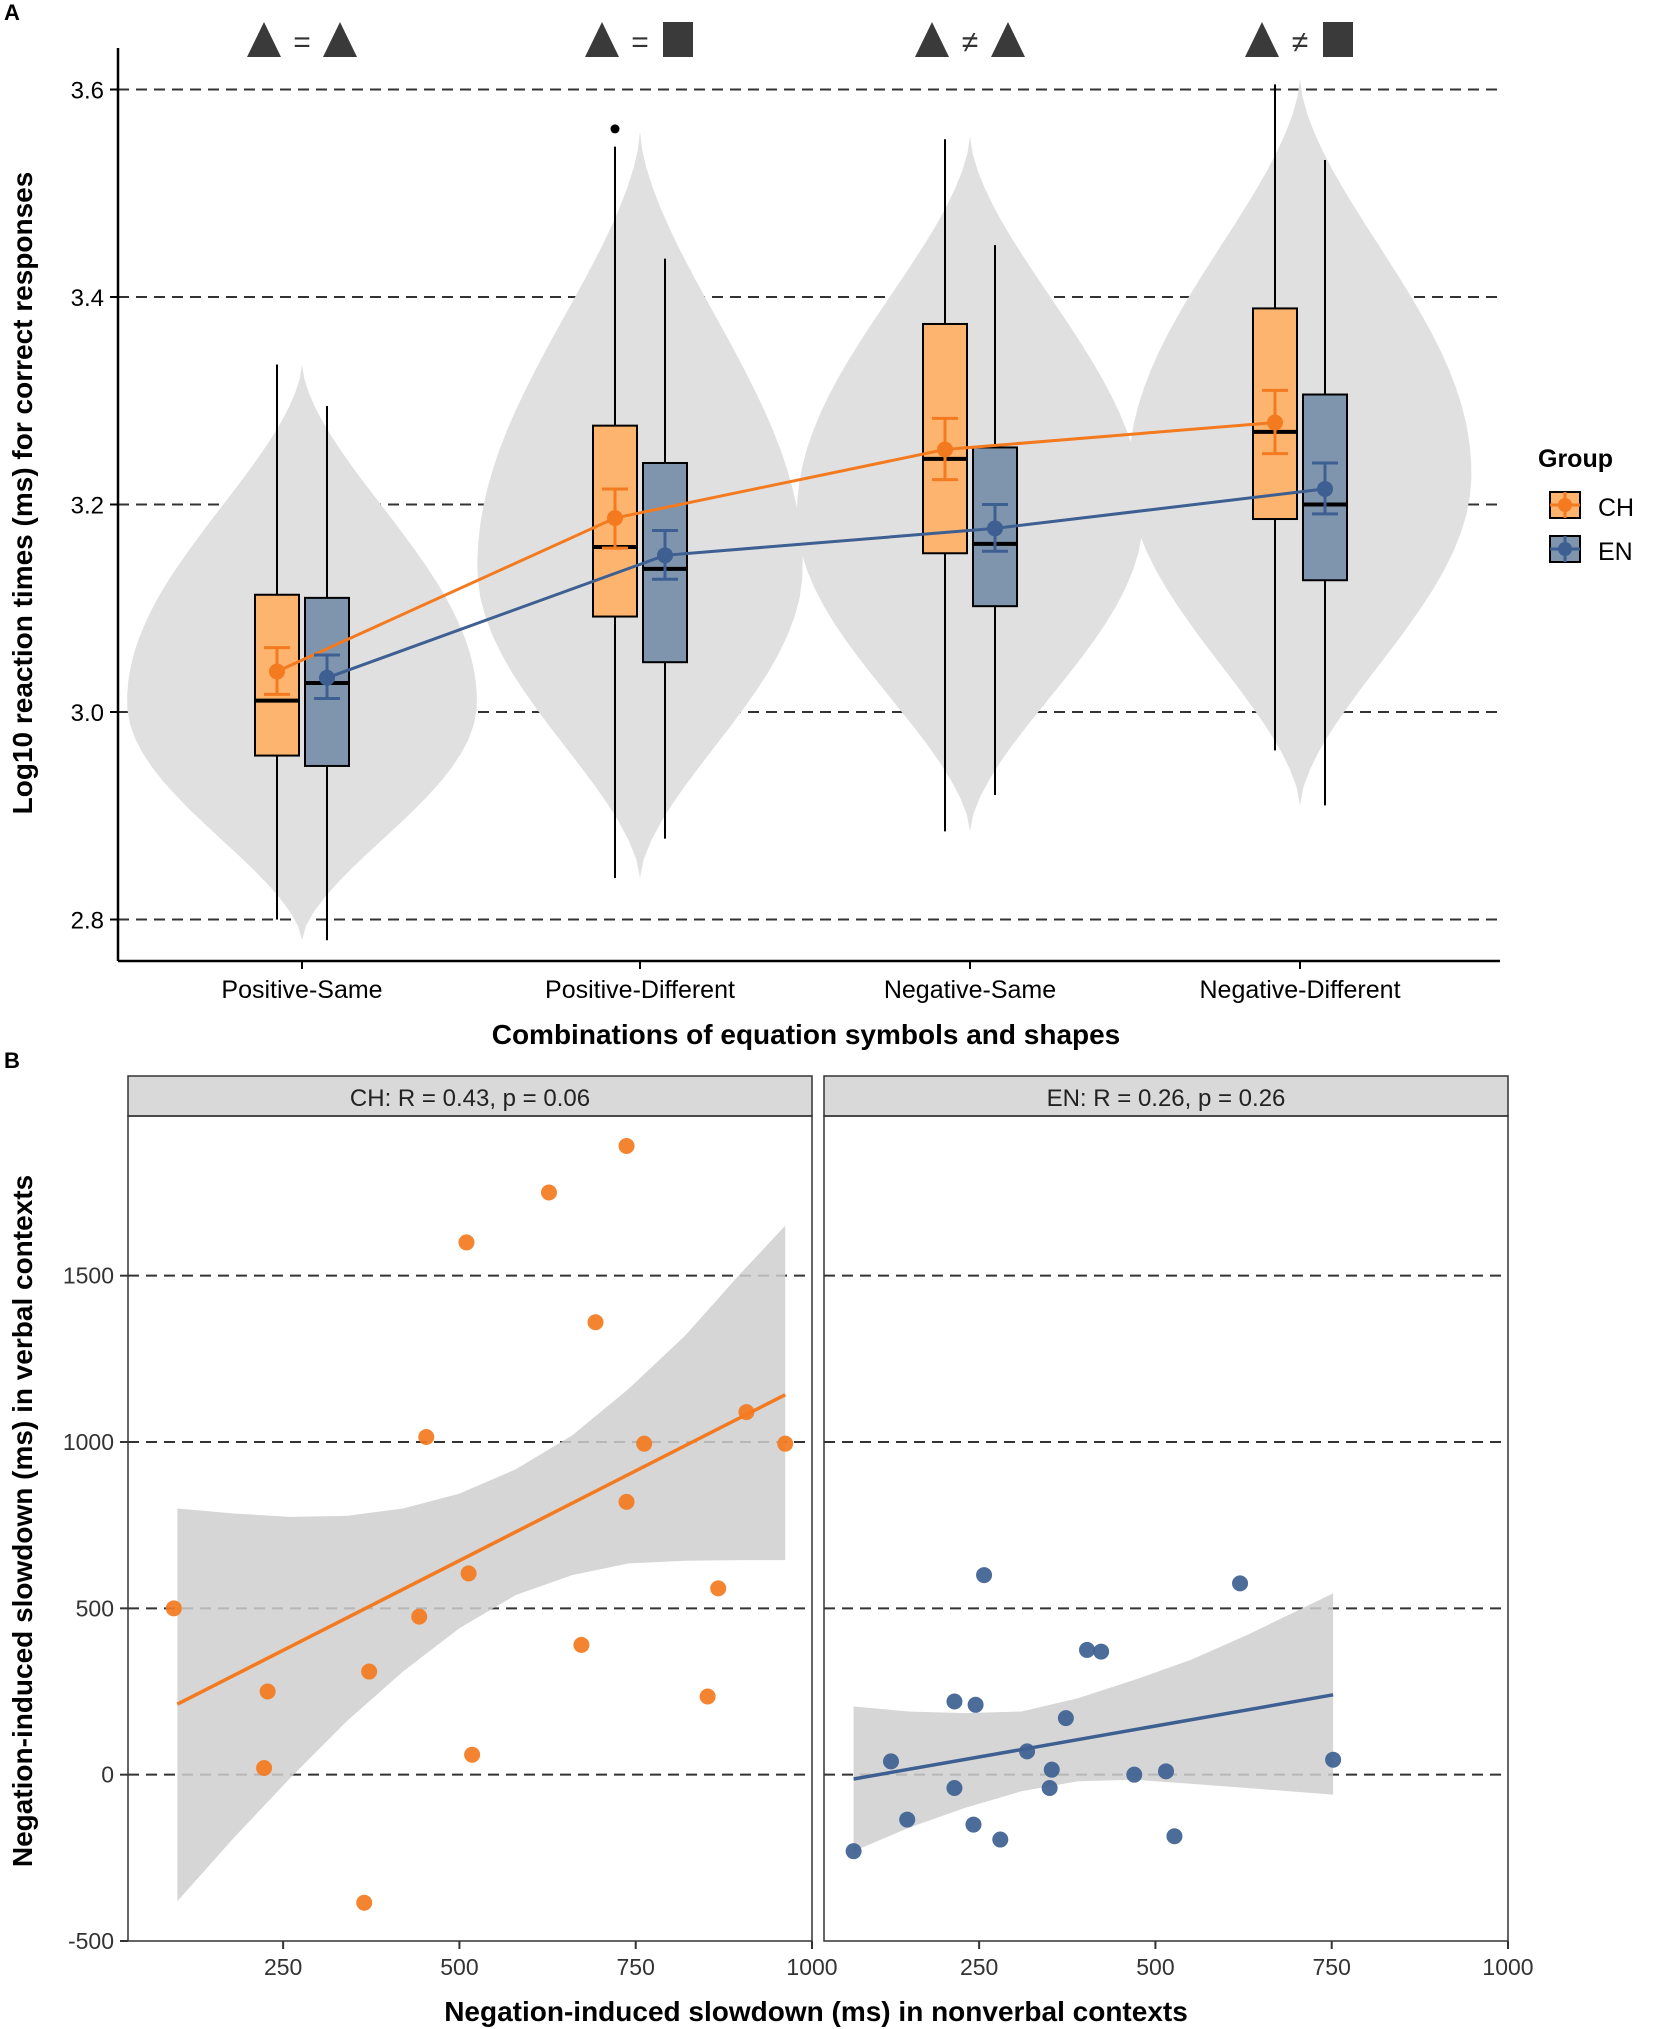  Describe the element at coordinates (1338, 39) in the screenshot. I see `square-symbol` at that location.